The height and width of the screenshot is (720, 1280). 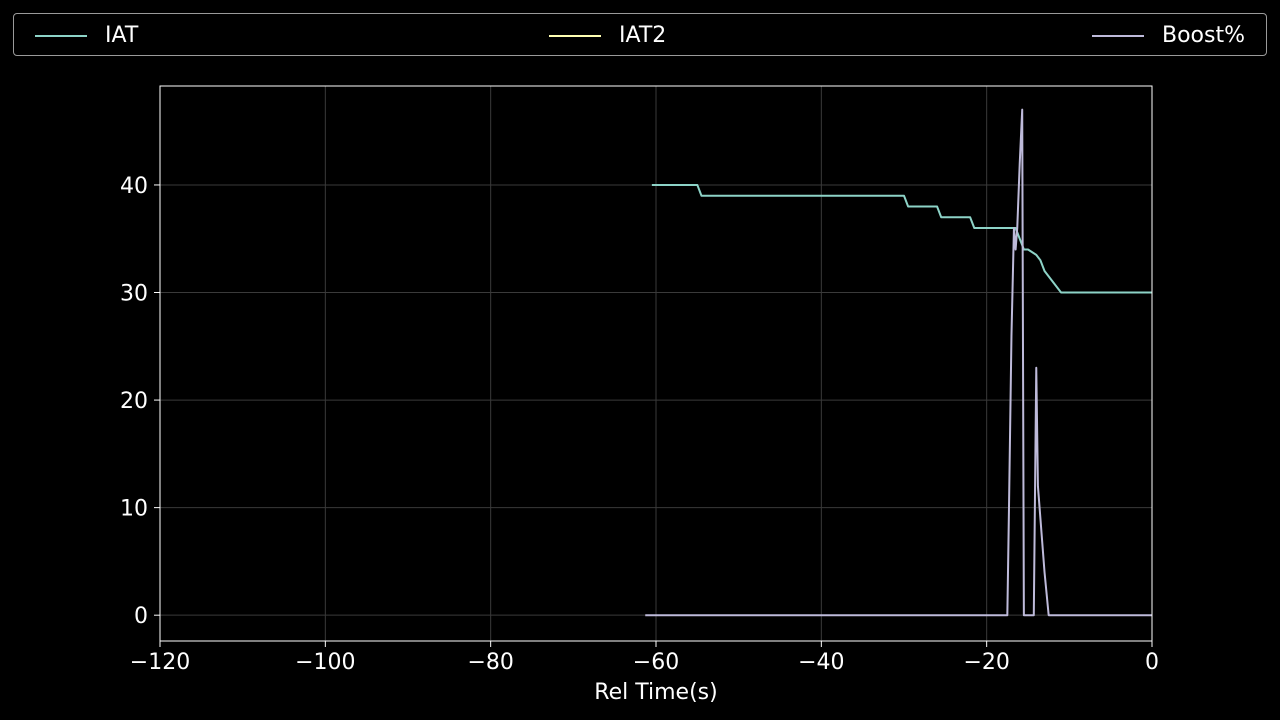 I want to click on series-line-iat, so click(x=901, y=238).